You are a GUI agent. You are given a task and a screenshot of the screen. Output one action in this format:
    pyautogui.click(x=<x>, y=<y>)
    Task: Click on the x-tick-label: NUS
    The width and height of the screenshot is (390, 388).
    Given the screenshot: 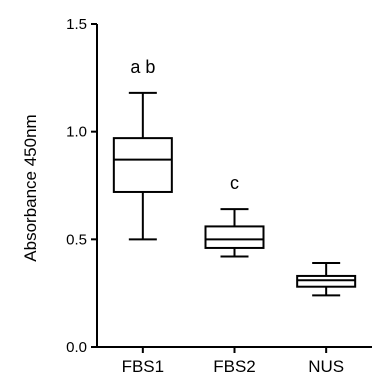 What is the action you would take?
    pyautogui.click(x=326, y=366)
    